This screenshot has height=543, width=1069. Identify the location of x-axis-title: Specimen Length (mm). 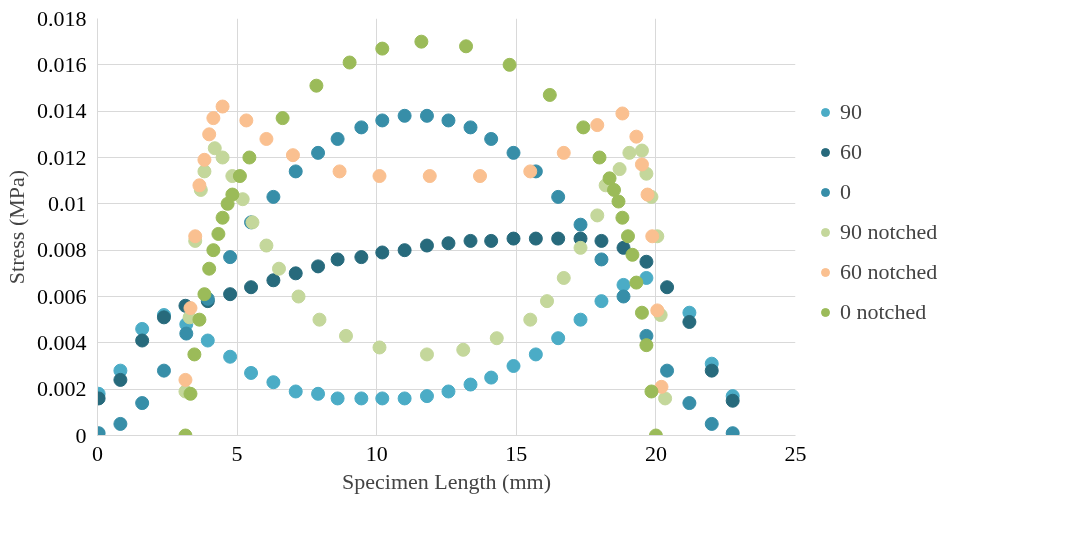
(446, 481).